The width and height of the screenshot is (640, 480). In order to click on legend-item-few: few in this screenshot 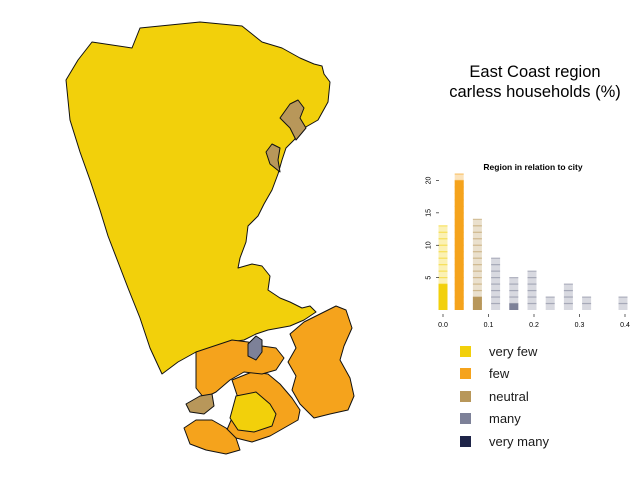, I will do `click(504, 374)`.